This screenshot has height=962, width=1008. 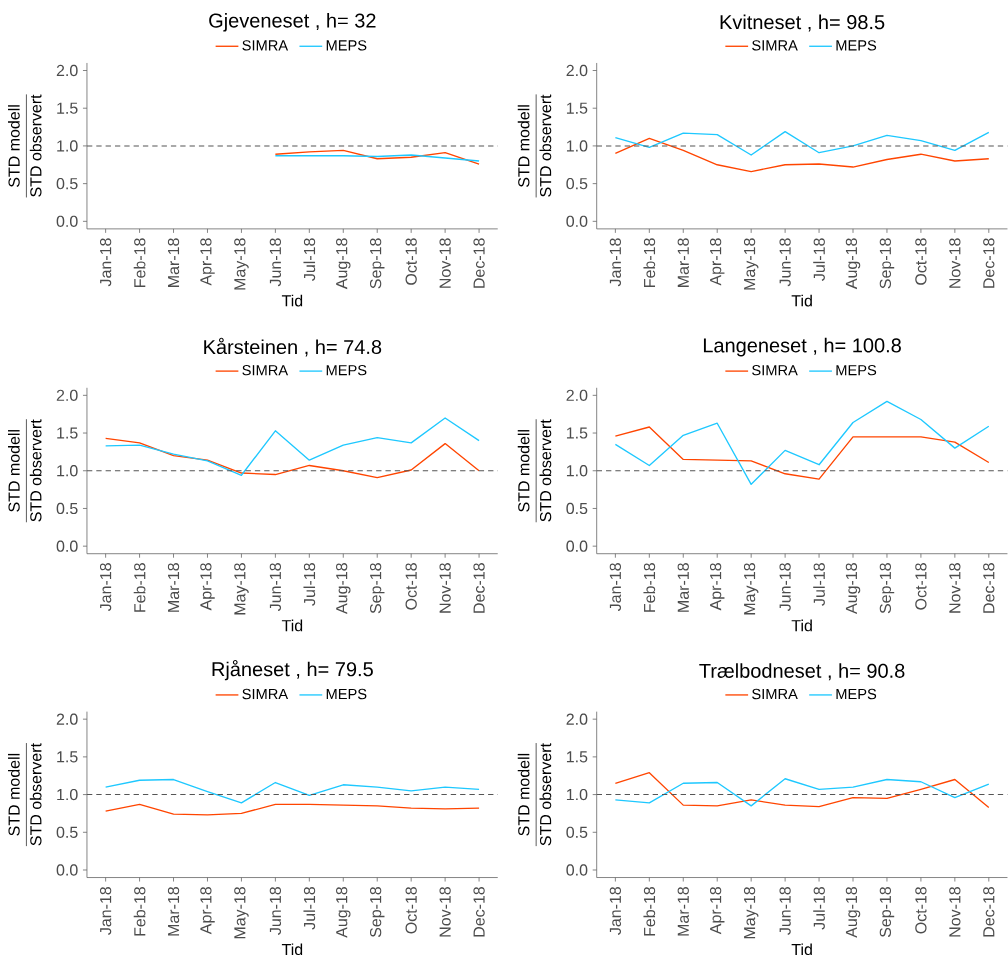 I want to click on chart-title: Kårsteinen , h= 74.8, so click(x=293, y=347).